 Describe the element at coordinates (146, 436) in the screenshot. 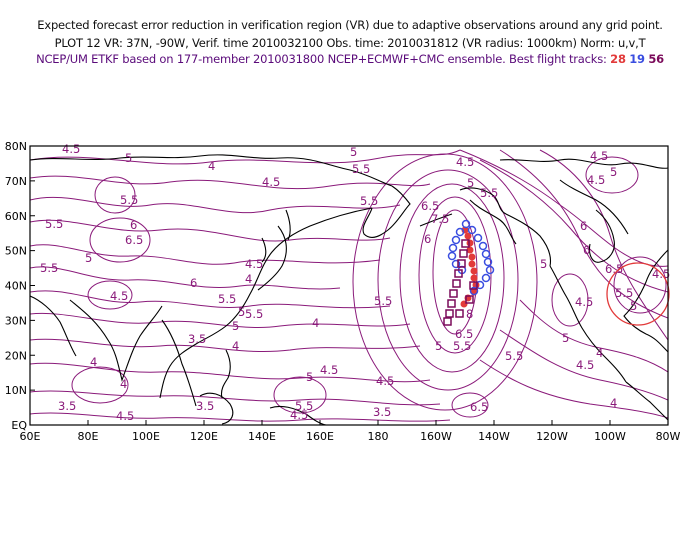

I see `x-tick-label: 100E` at that location.